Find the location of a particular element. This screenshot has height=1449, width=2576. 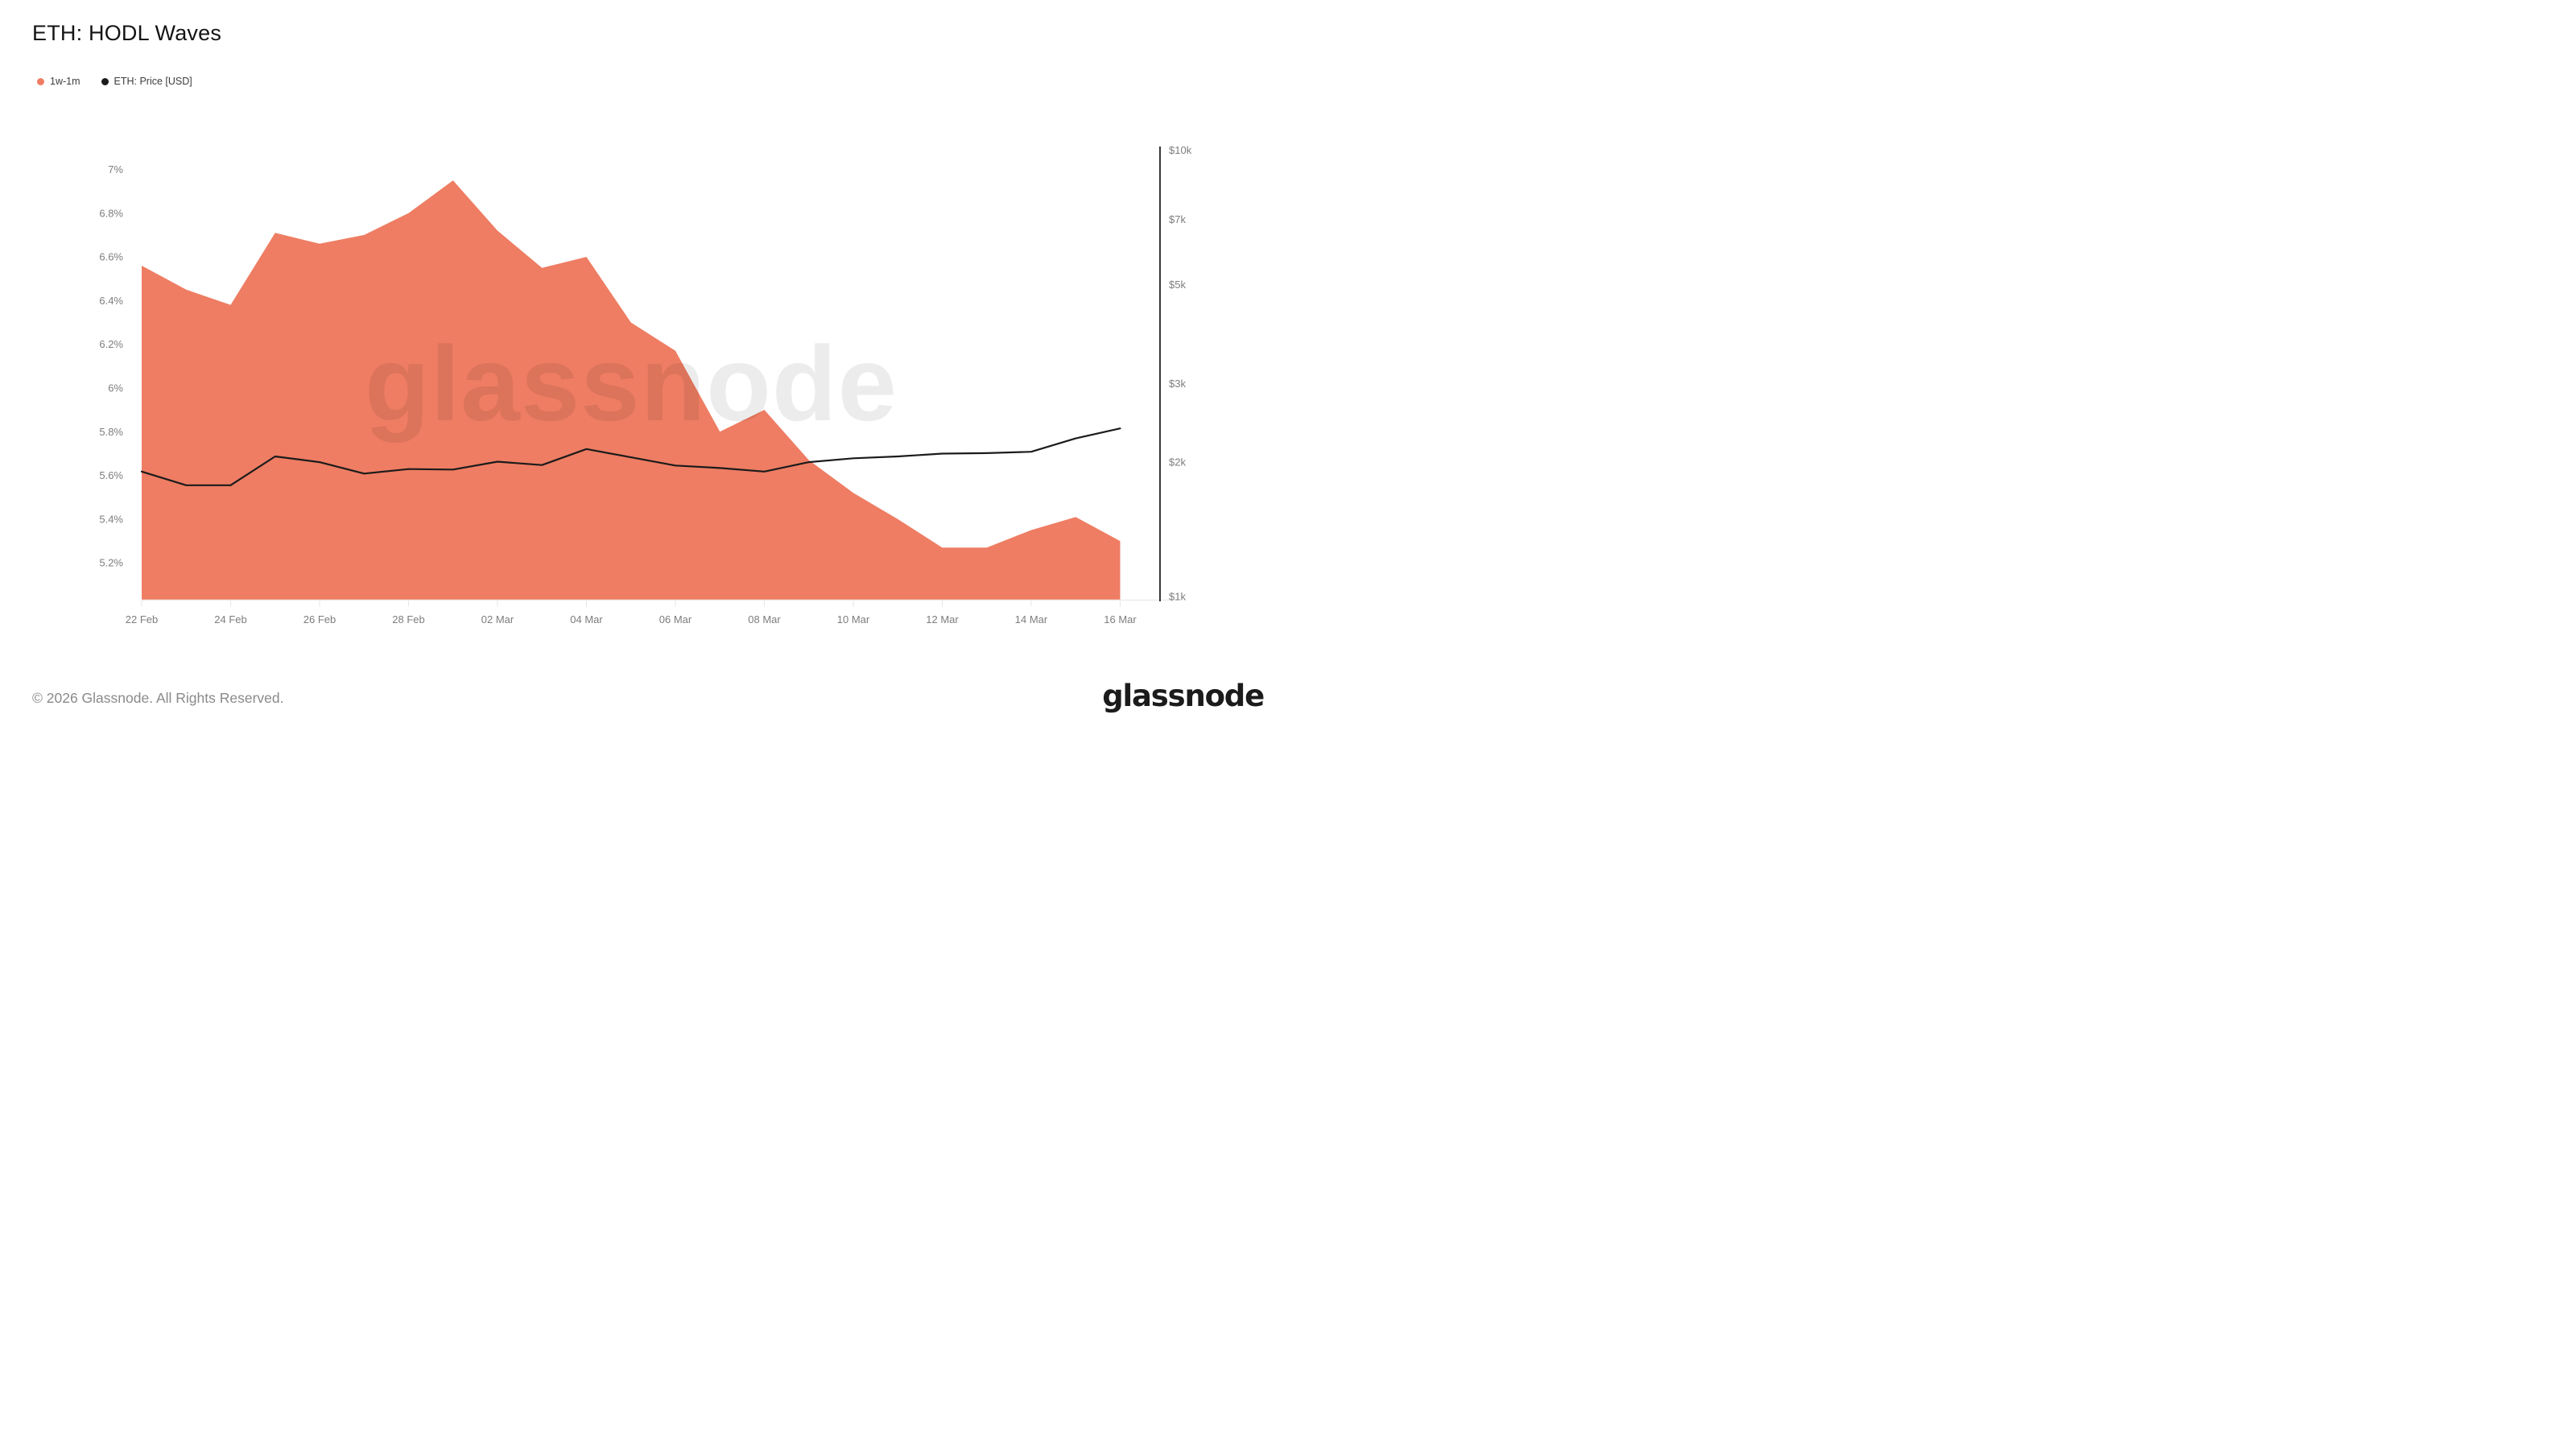

area-series-1w-1m is located at coordinates (631, 390).